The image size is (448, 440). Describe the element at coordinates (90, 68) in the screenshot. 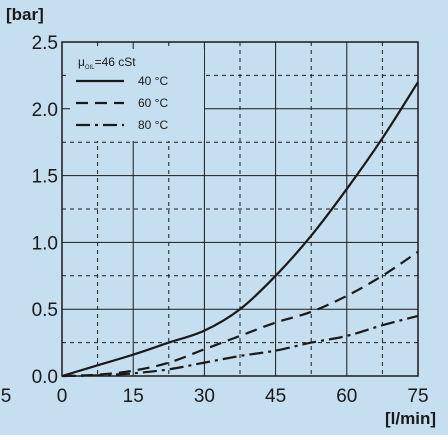

I see `legend-header-subscript: OIL` at that location.